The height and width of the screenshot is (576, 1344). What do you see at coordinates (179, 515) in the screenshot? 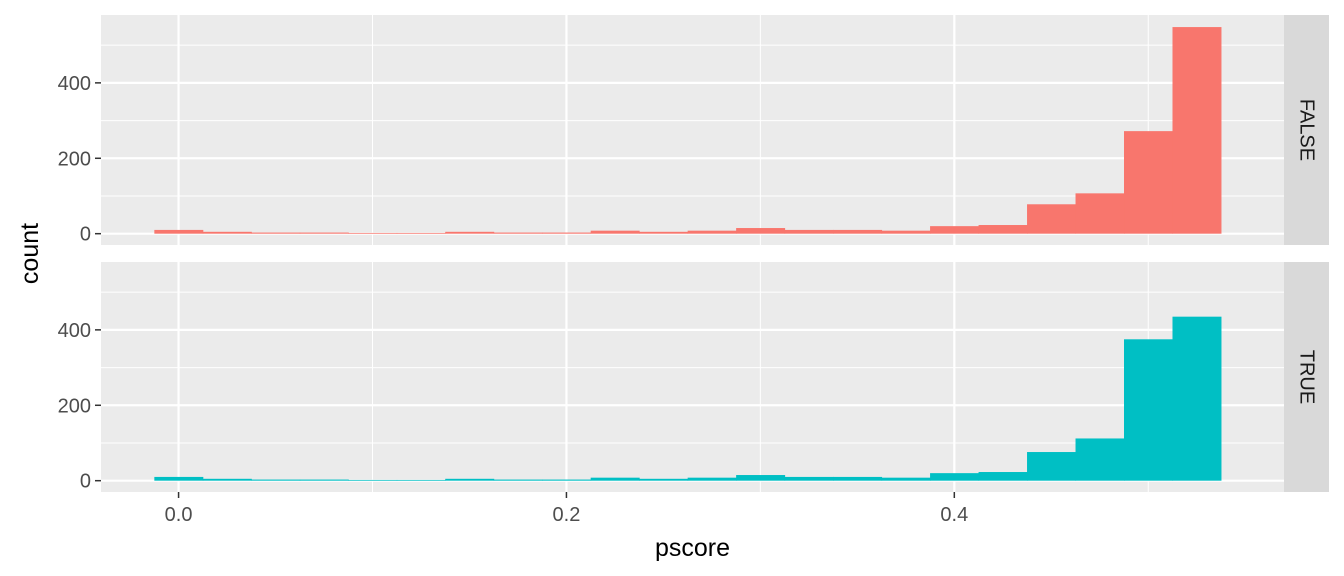
I see `x-tick-label: 0.0` at bounding box center [179, 515].